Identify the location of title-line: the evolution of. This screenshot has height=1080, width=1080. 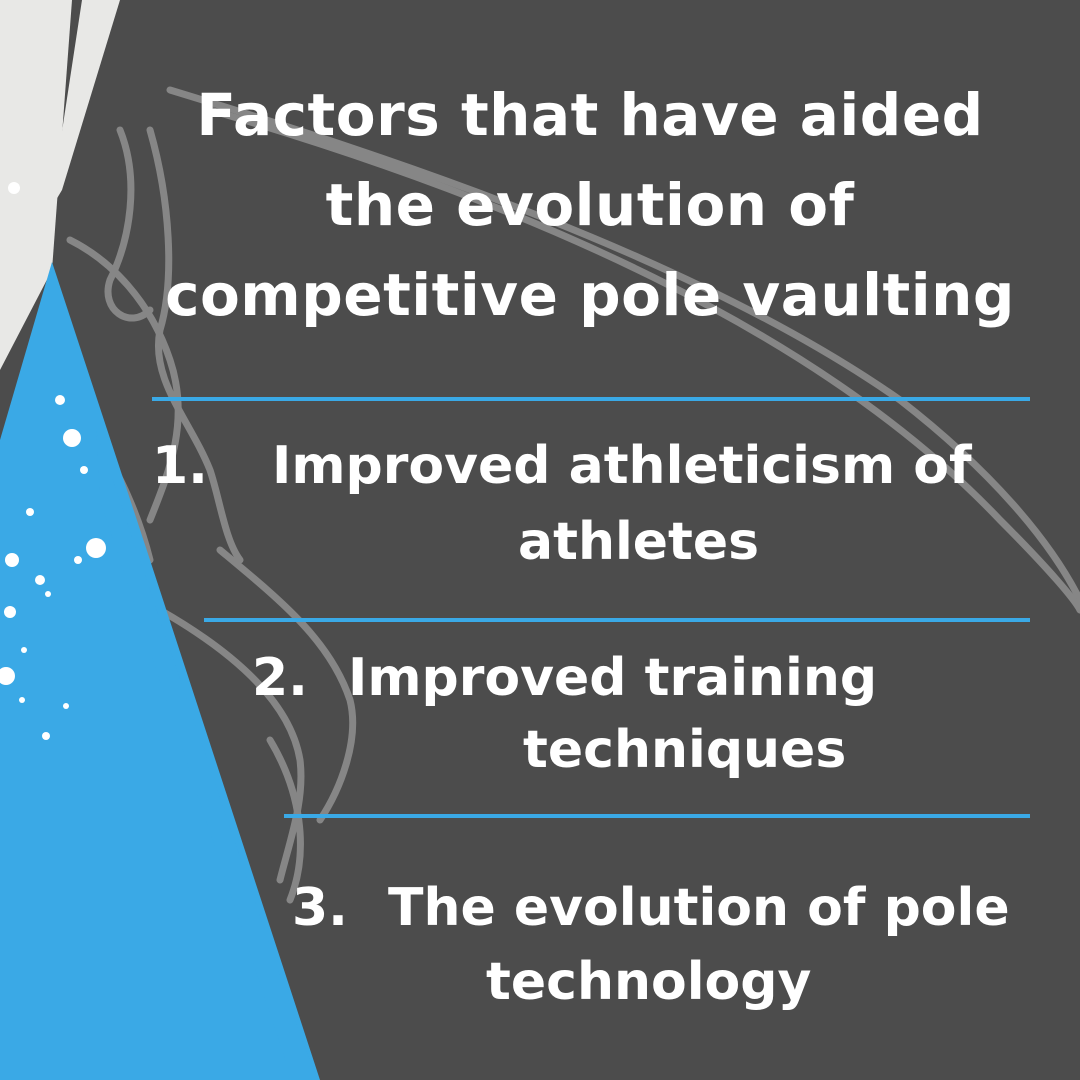
(590, 205).